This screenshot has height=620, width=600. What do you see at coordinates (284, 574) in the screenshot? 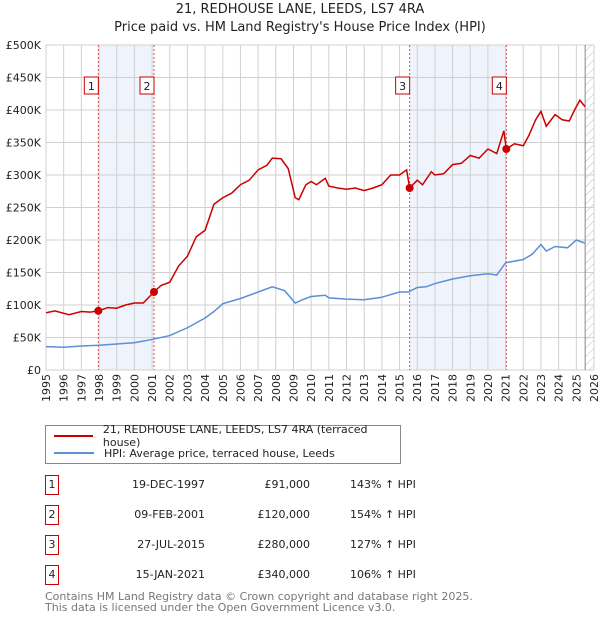
I see `sale-price: £340,000` at bounding box center [284, 574].